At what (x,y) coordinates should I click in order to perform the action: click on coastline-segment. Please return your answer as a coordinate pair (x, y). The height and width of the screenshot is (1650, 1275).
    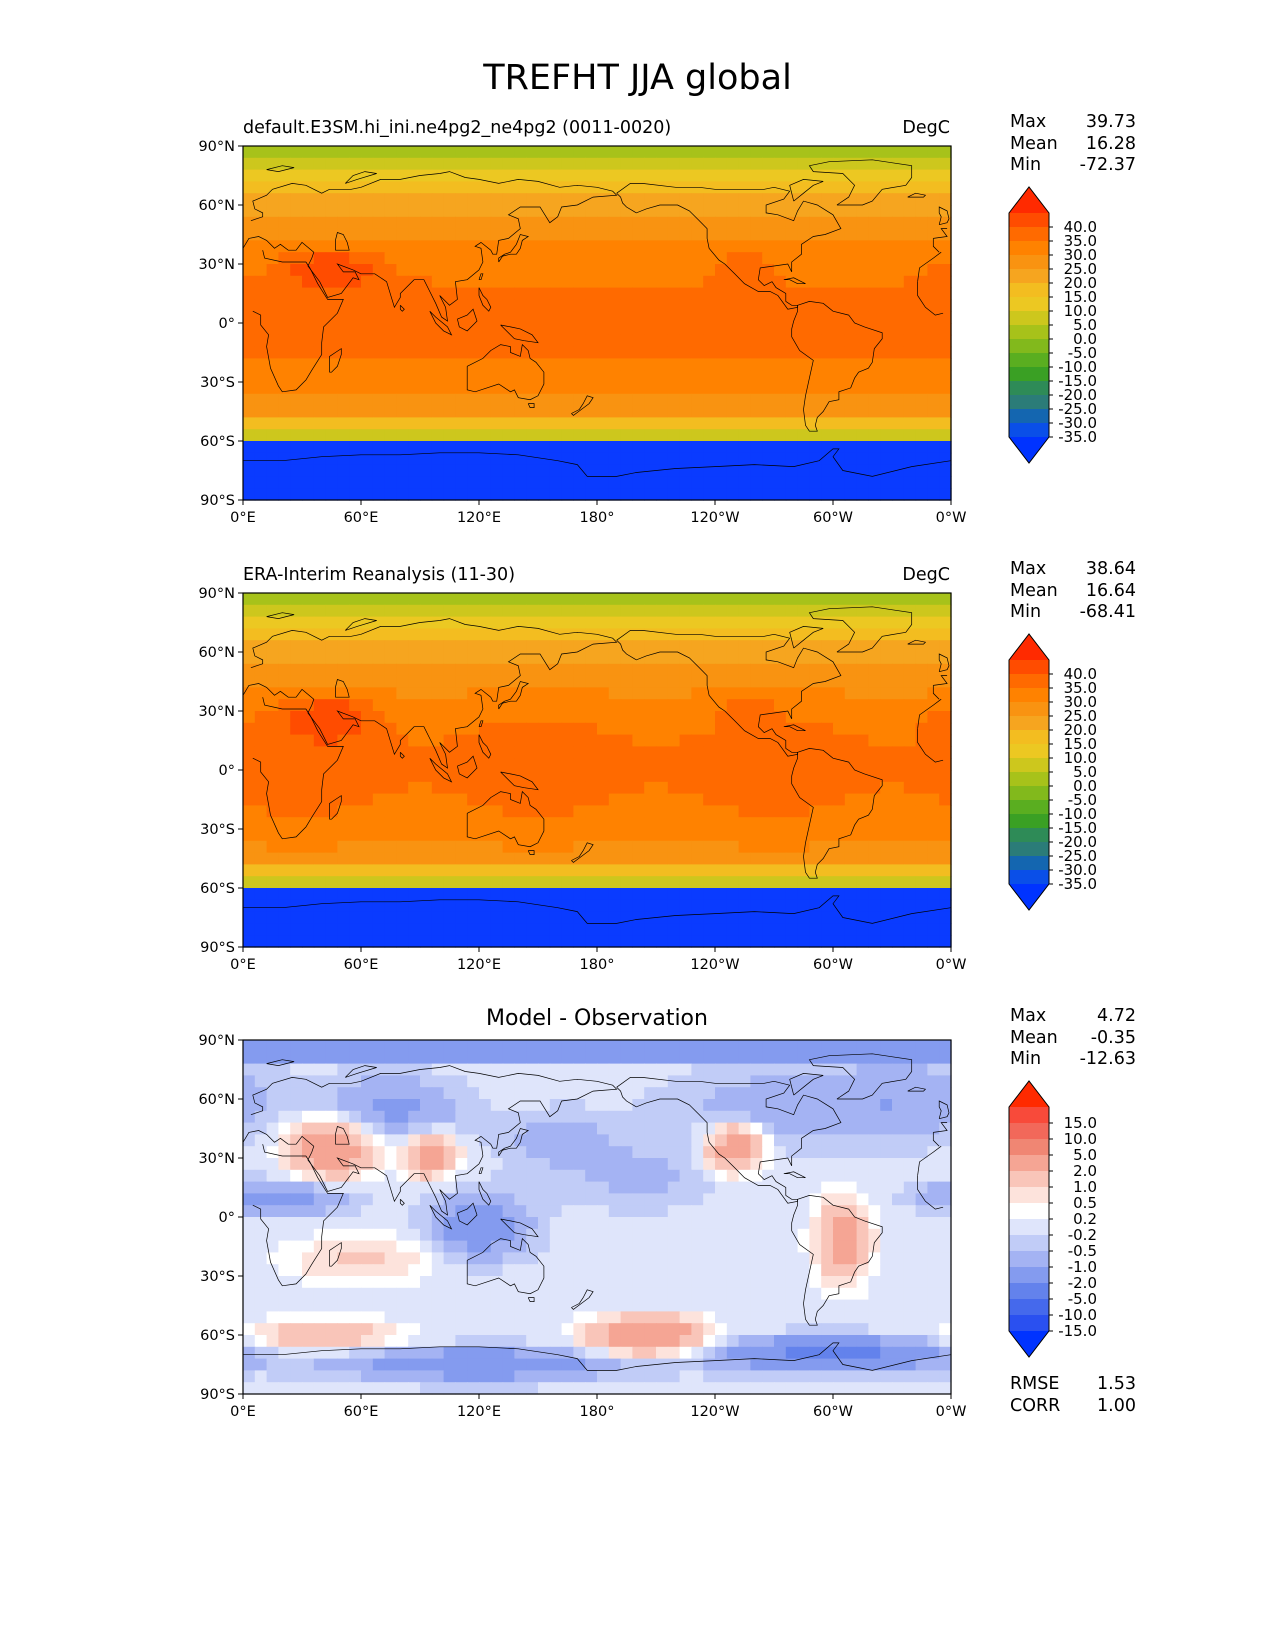
    Looking at the image, I should click on (806, 637).